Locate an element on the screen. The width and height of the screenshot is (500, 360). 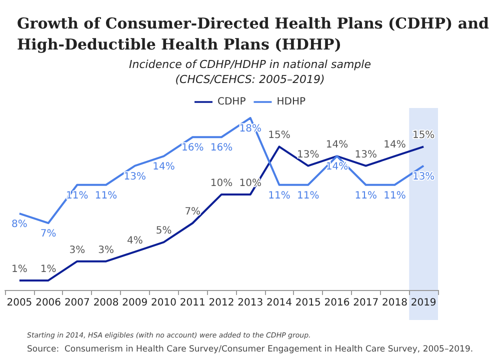
data-label: 10% is located at coordinates (221, 183).